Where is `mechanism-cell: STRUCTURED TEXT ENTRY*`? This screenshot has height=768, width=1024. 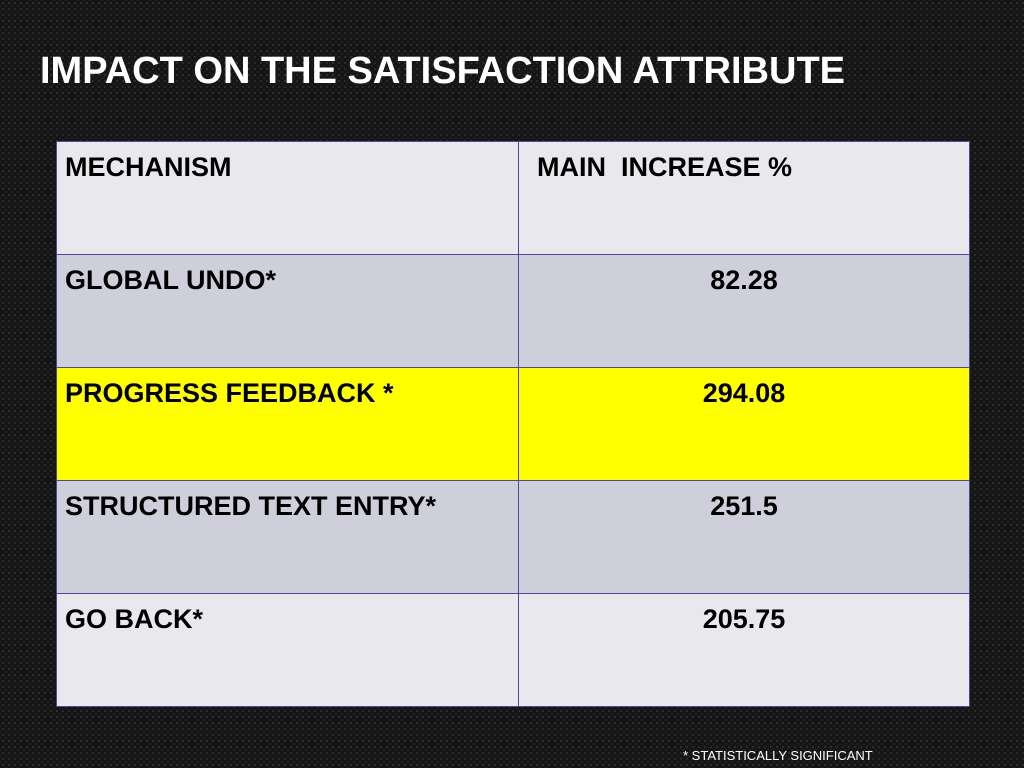 mechanism-cell: STRUCTURED TEXT ENTRY* is located at coordinates (287, 537).